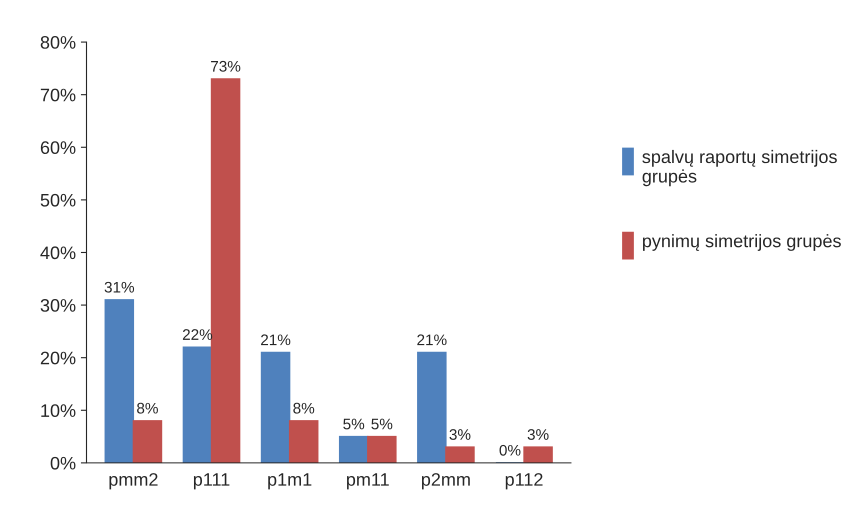 This screenshot has width=865, height=526. What do you see at coordinates (58, 253) in the screenshot?
I see `y-tick-label: 40%` at bounding box center [58, 253].